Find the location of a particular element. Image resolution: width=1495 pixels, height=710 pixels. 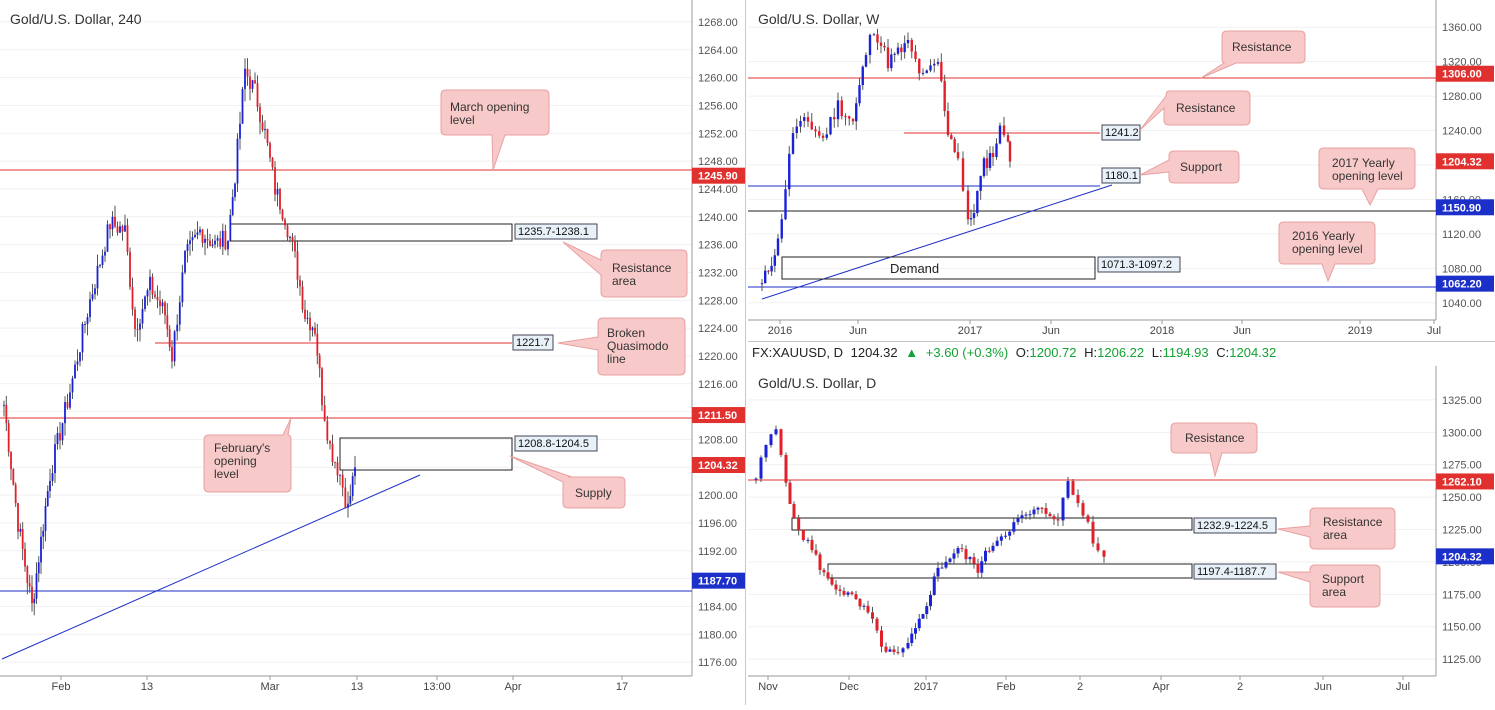

high-value: 1206.22 is located at coordinates (1121, 352).